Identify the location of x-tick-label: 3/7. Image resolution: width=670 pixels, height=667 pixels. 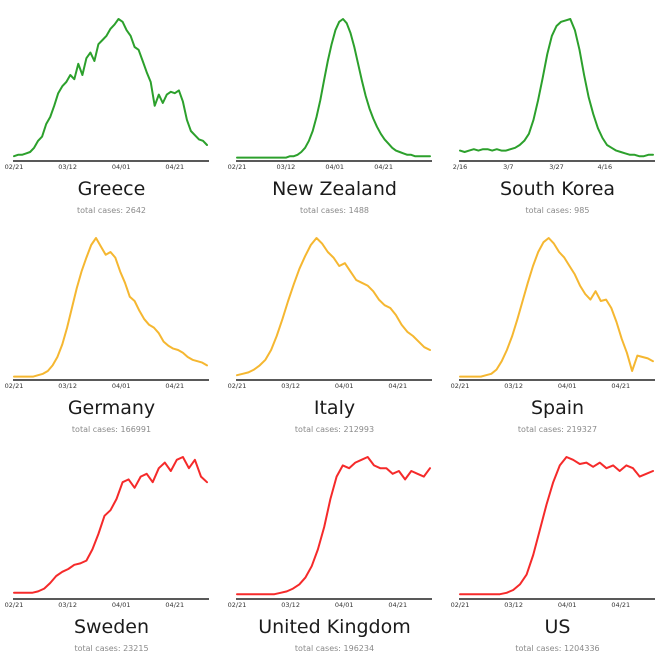
(508, 167).